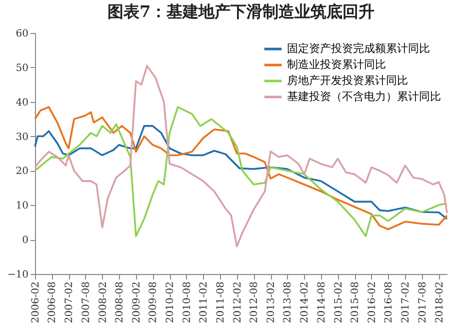 The image size is (460, 327). I want to click on x-tick-label: 2012-08, so click(254, 303).